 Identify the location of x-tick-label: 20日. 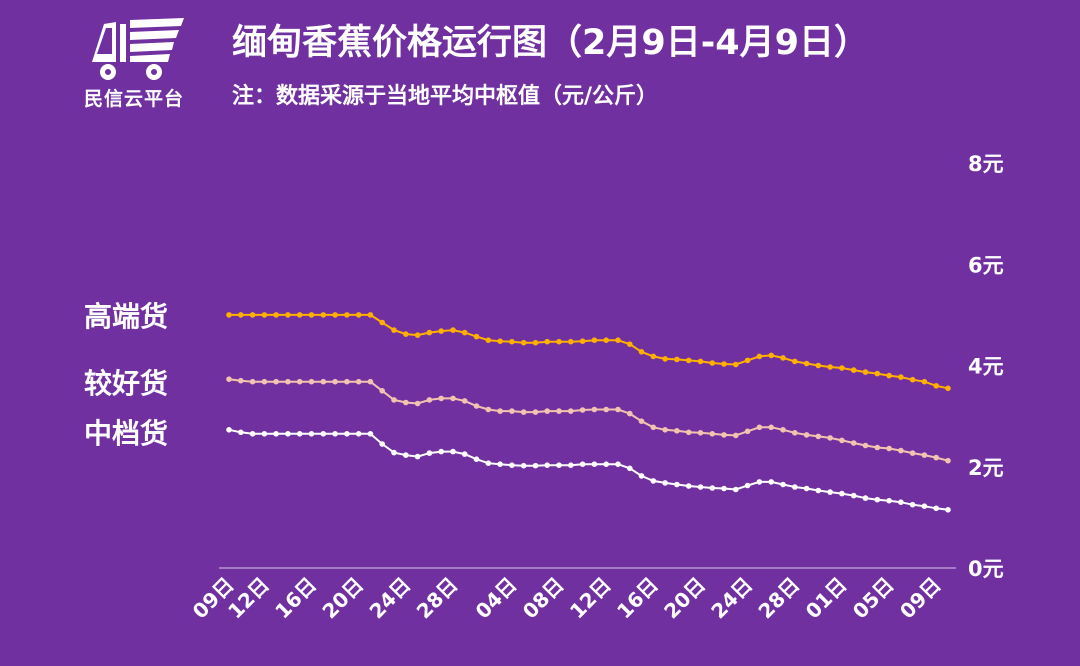
(684, 598).